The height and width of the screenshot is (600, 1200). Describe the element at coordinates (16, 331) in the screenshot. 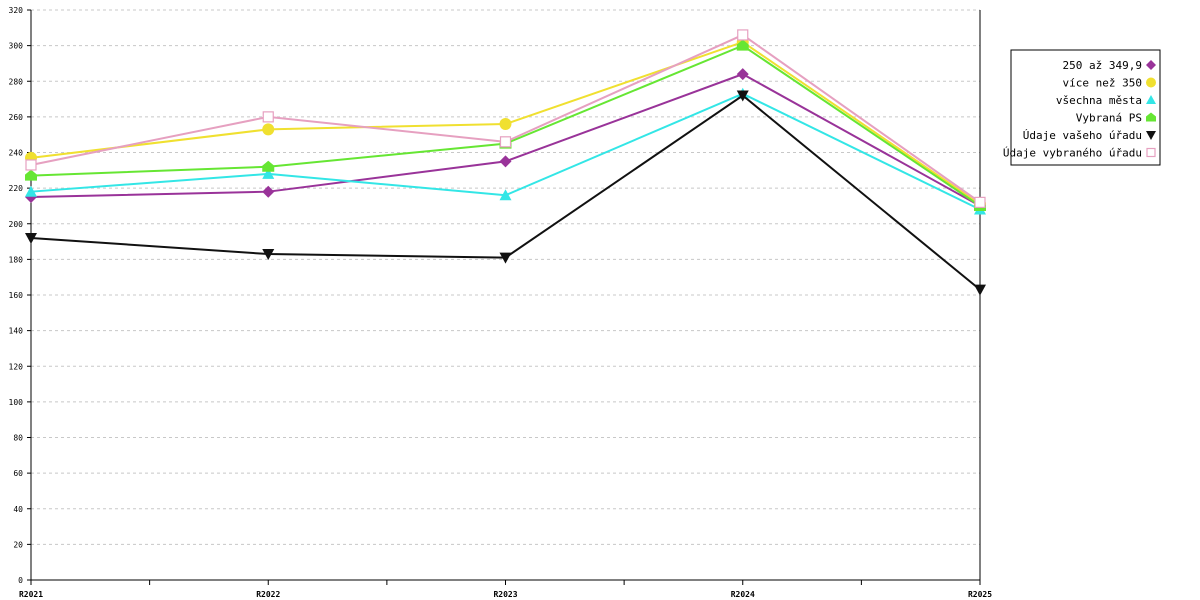

I see `y-tick-label: 140` at that location.